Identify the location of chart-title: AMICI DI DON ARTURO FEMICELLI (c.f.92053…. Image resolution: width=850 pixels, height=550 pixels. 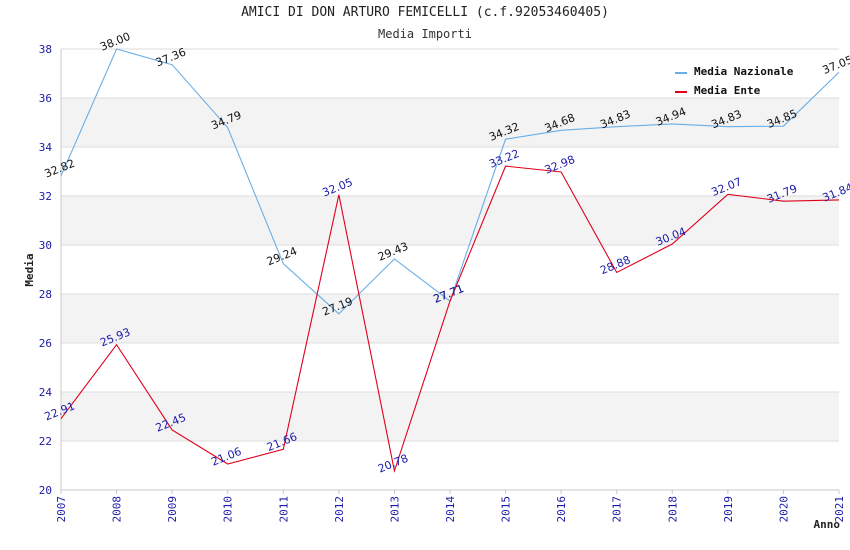
(425, 12).